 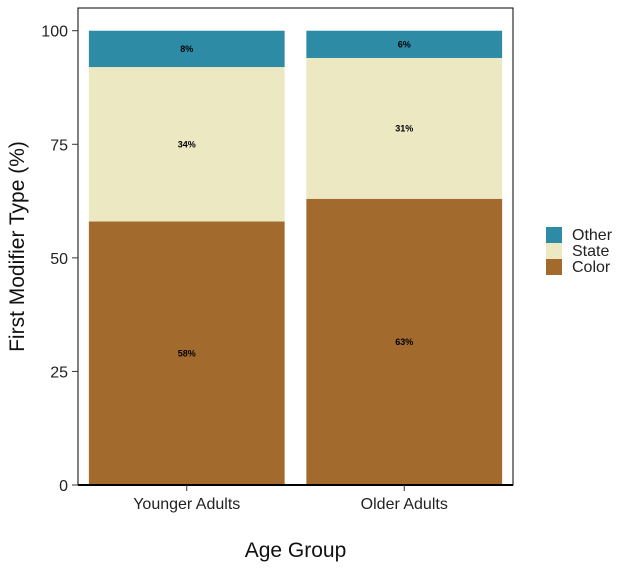 I want to click on y-axis-ticks: 0 25 50 75 100, so click(x=59, y=259).